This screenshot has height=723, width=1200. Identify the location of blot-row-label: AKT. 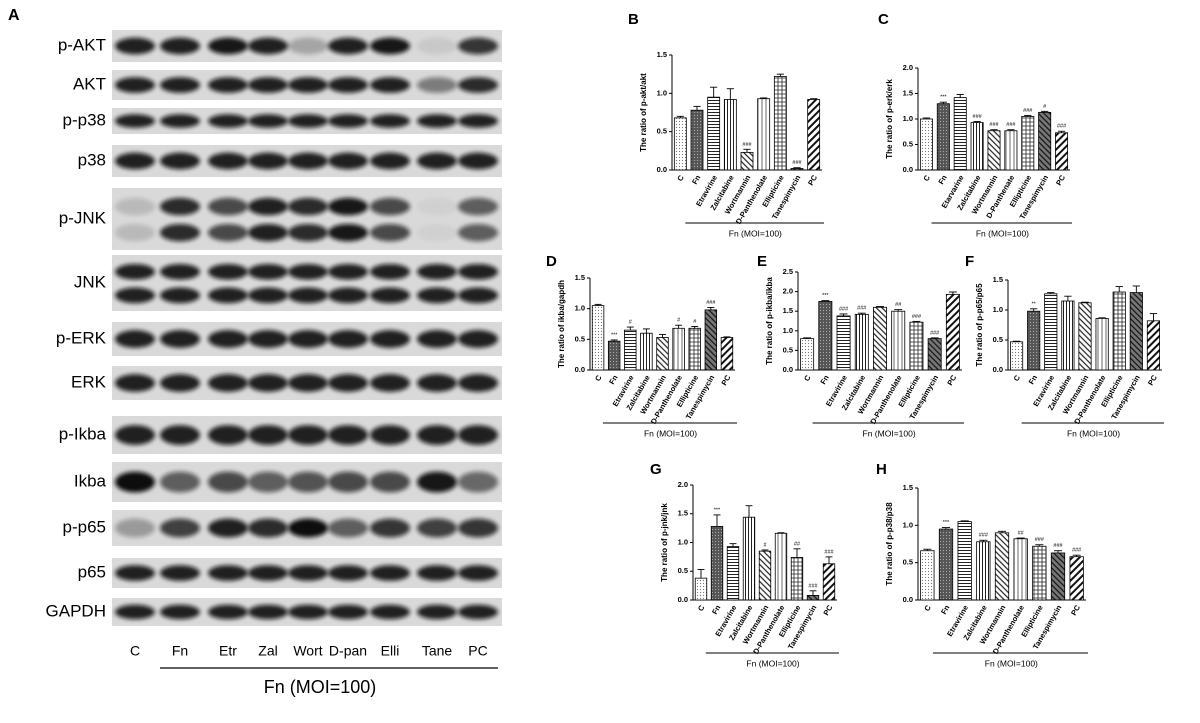
(89, 83).